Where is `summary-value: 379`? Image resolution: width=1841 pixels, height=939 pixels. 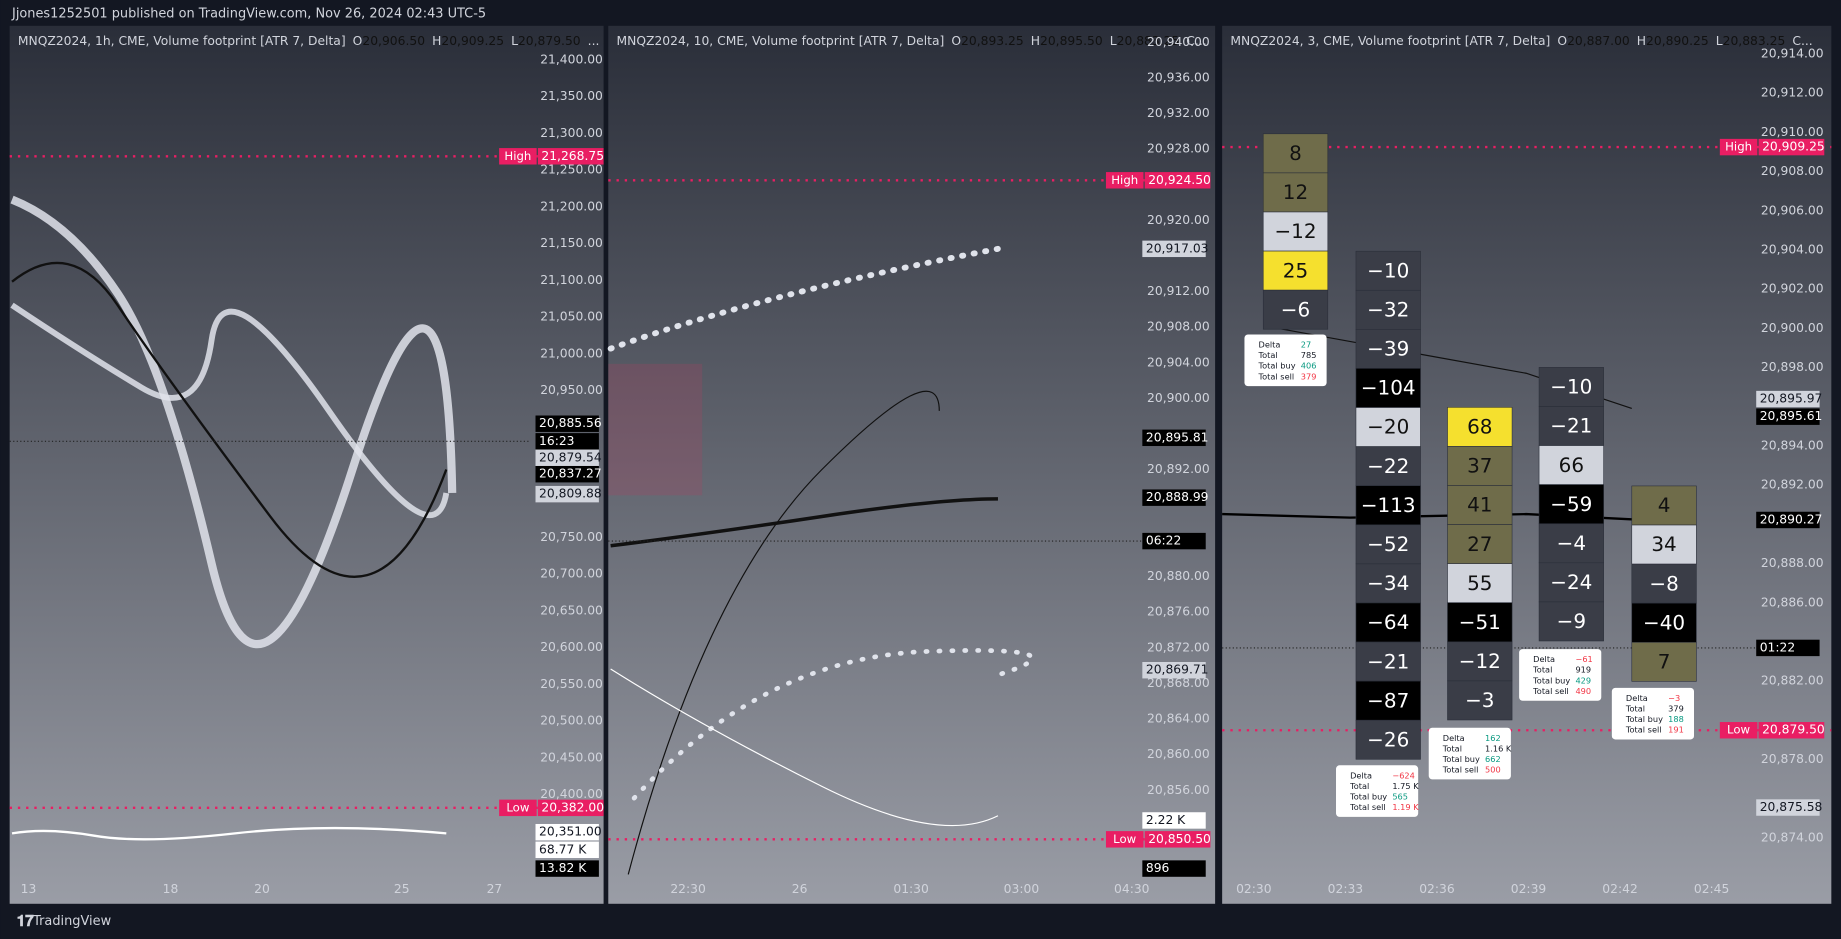 summary-value: 379 is located at coordinates (1309, 376).